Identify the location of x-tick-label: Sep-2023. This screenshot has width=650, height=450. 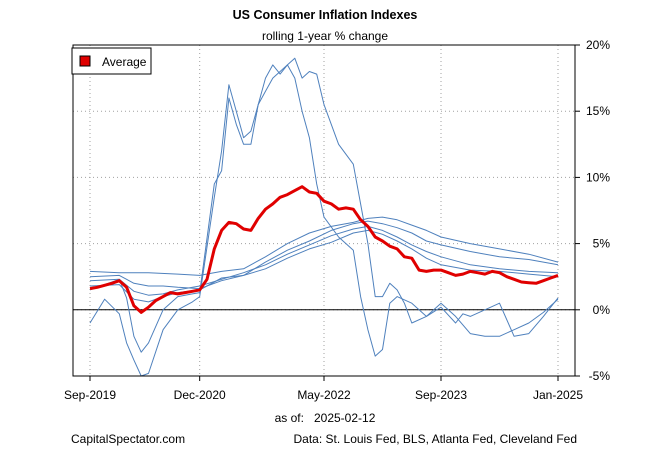
(441, 395).